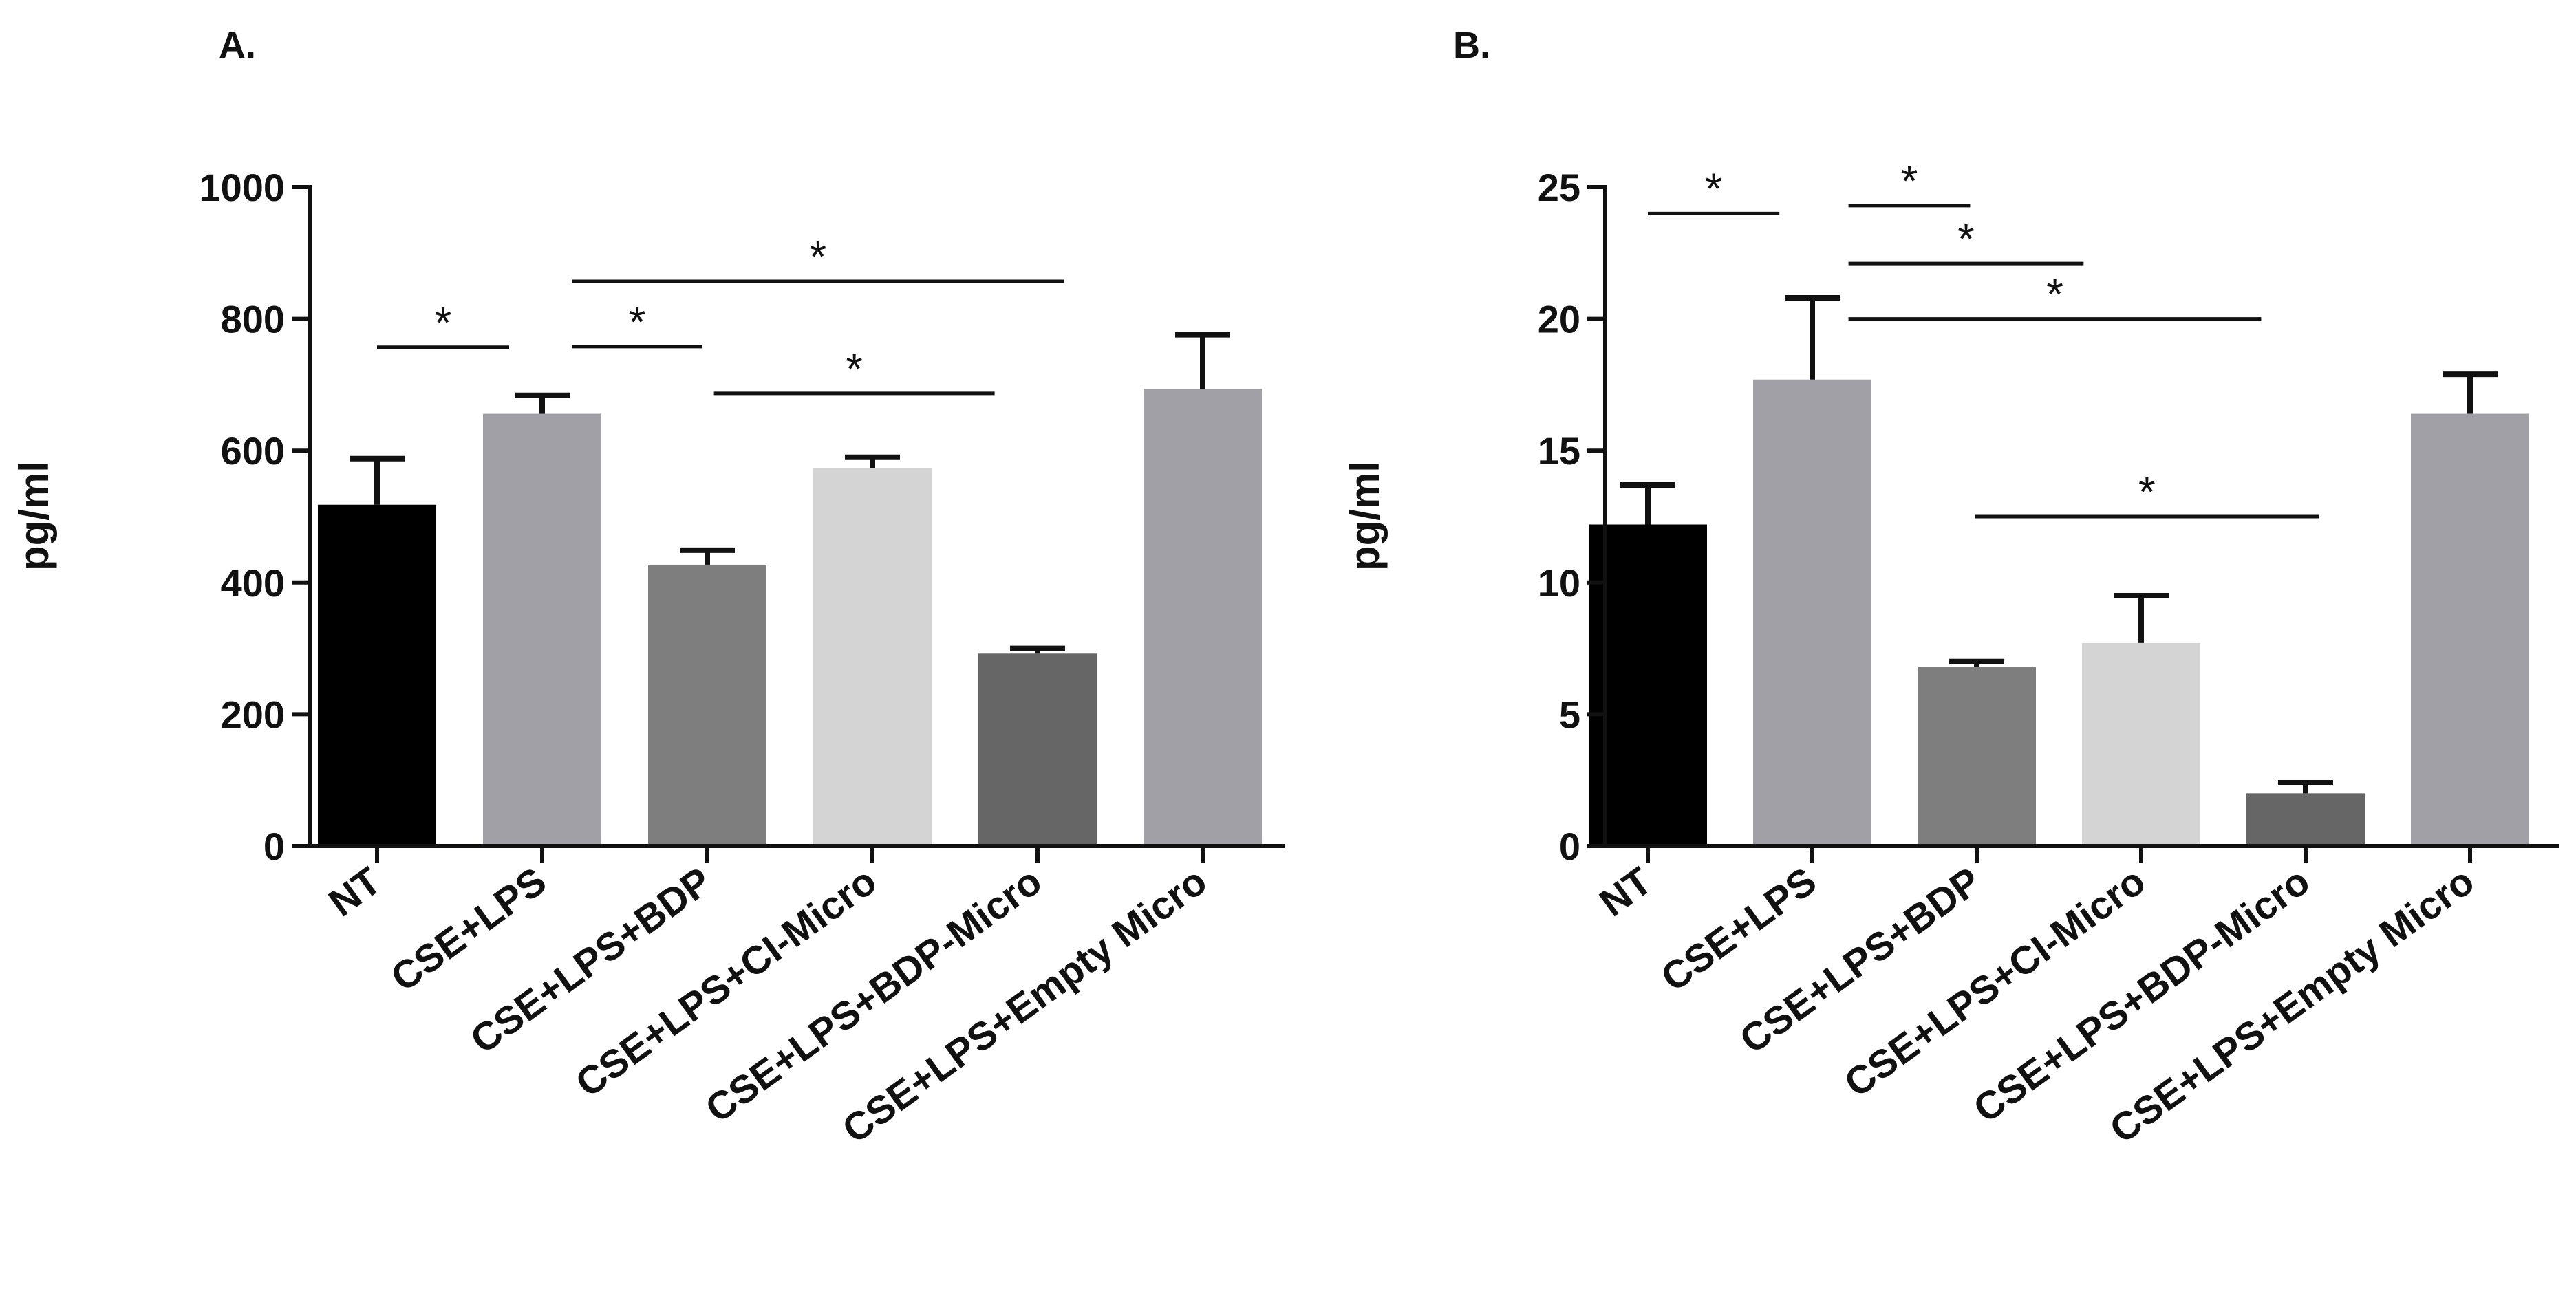 This screenshot has width=2576, height=1311. Describe the element at coordinates (238, 45) in the screenshot. I see `panel-a-label: A.` at that location.